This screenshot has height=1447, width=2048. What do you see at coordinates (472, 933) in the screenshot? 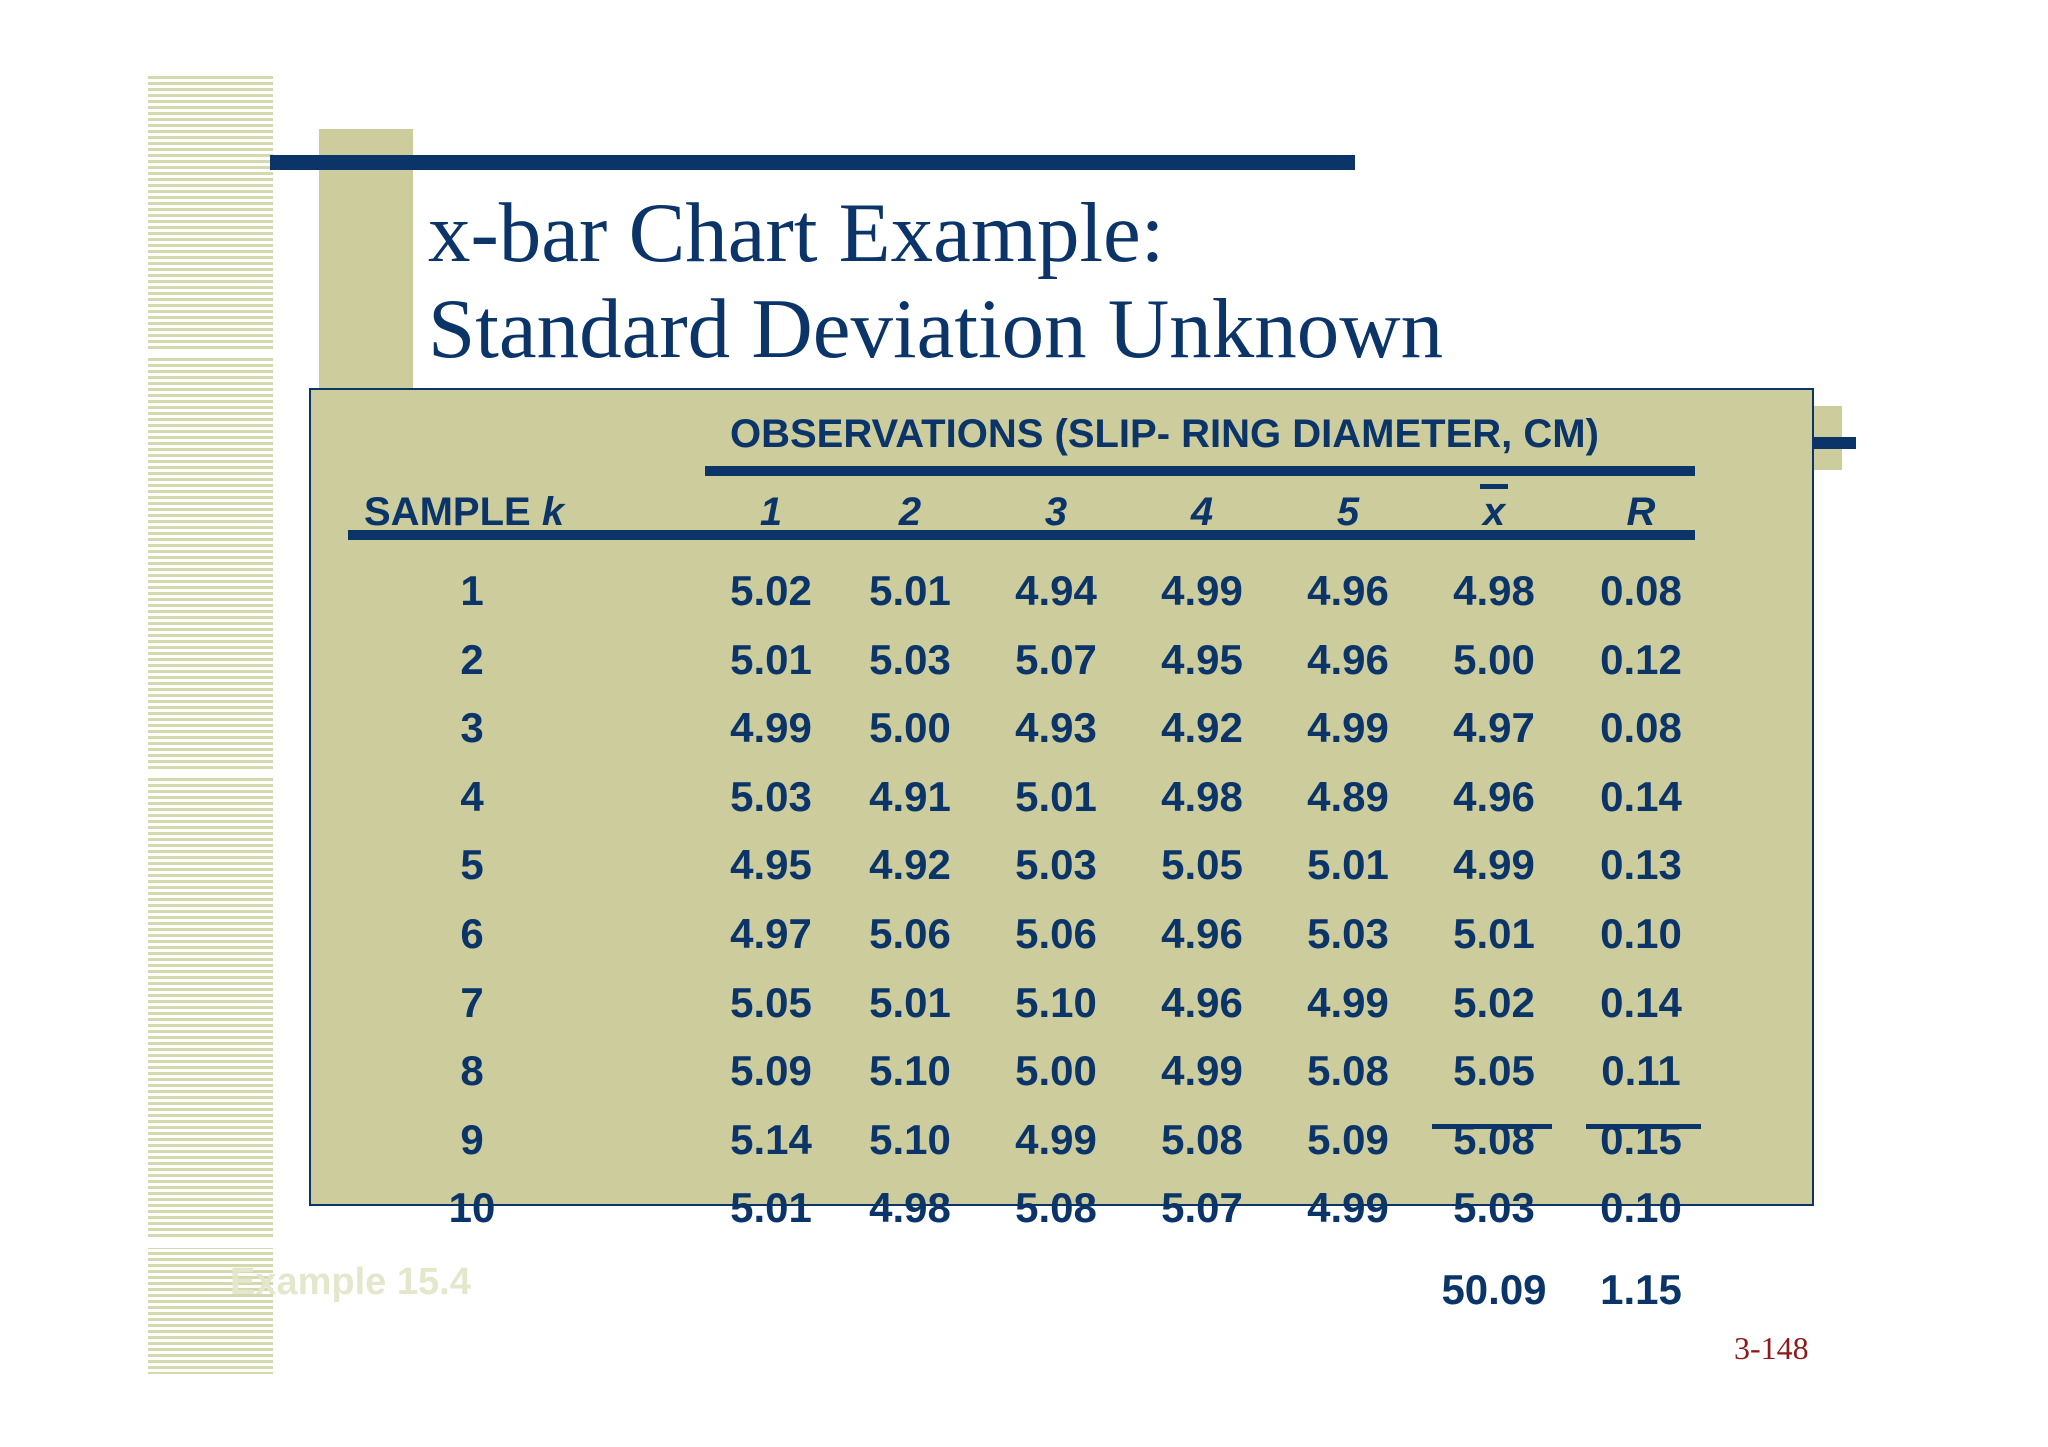
I see `sample-number: 6` at bounding box center [472, 933].